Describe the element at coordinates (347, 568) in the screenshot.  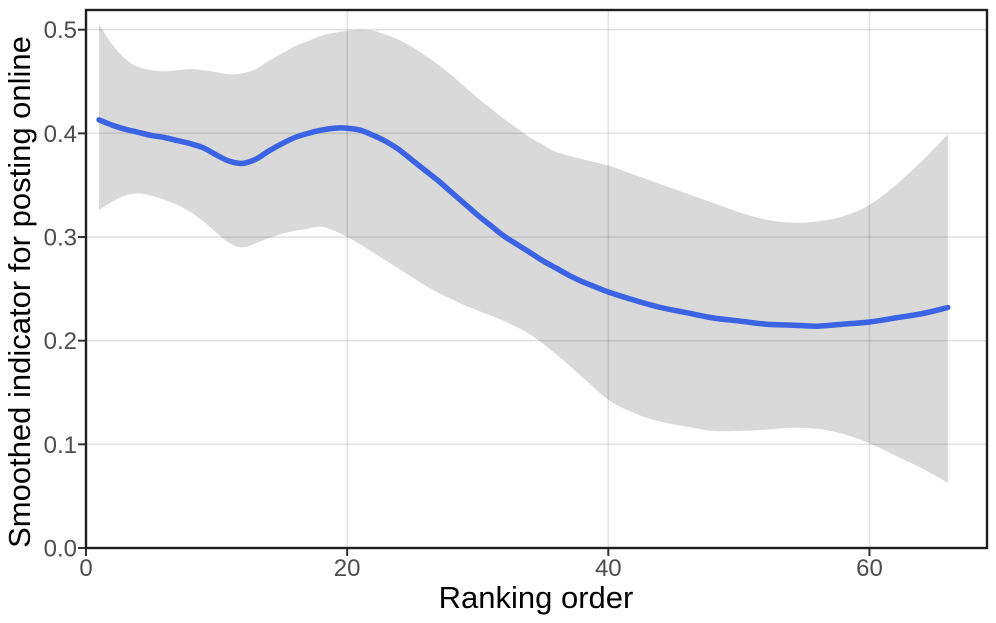
I see `x-tick-label: 20` at that location.